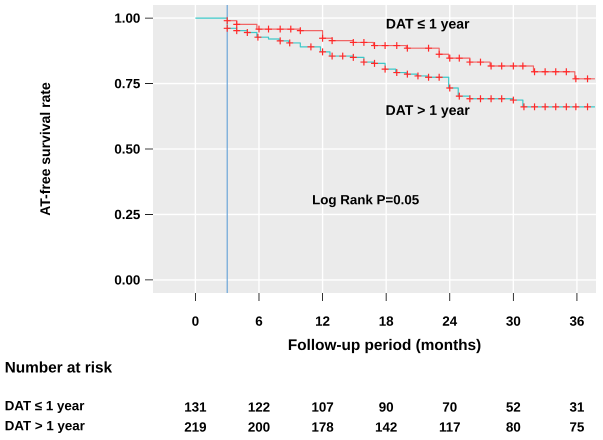 This screenshot has height=440, width=603. I want to click on text: Number at risk, so click(59, 367).